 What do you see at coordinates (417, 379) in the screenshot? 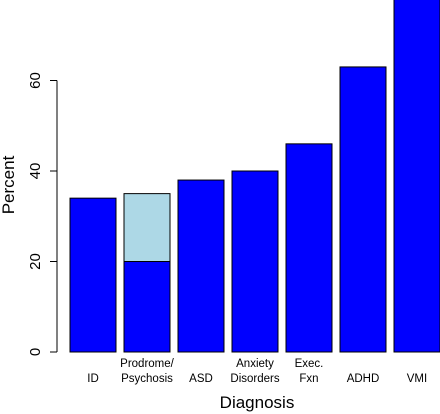
I see `x-tick-label: VMI` at bounding box center [417, 379].